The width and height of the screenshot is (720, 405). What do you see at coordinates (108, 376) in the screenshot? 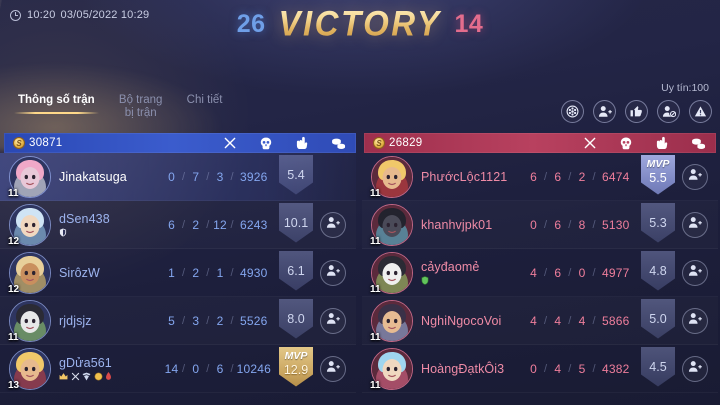
I see `red-item-icon` at bounding box center [108, 376].